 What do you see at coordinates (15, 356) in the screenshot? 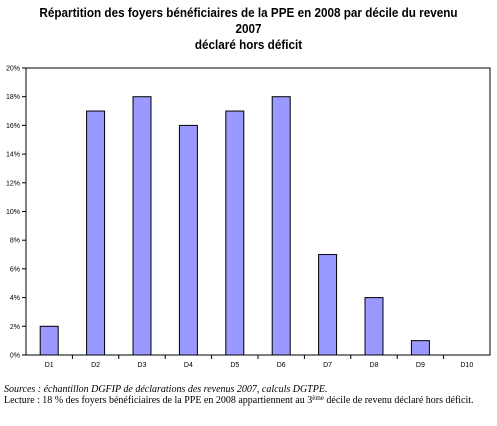
I see `y-tick-label: 0%` at bounding box center [15, 356].